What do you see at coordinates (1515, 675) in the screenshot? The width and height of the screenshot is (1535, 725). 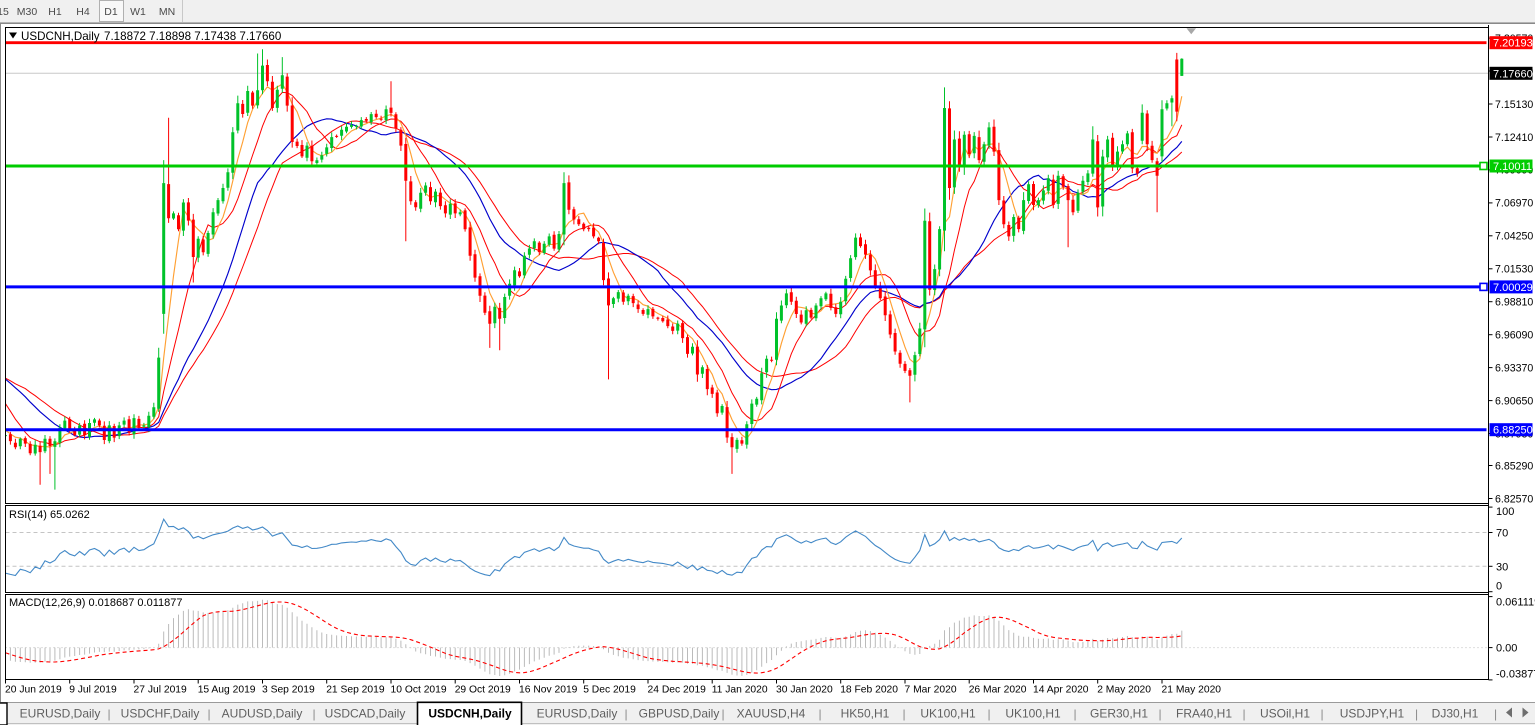 I see `svg-text: -0.038777` at bounding box center [1515, 675].